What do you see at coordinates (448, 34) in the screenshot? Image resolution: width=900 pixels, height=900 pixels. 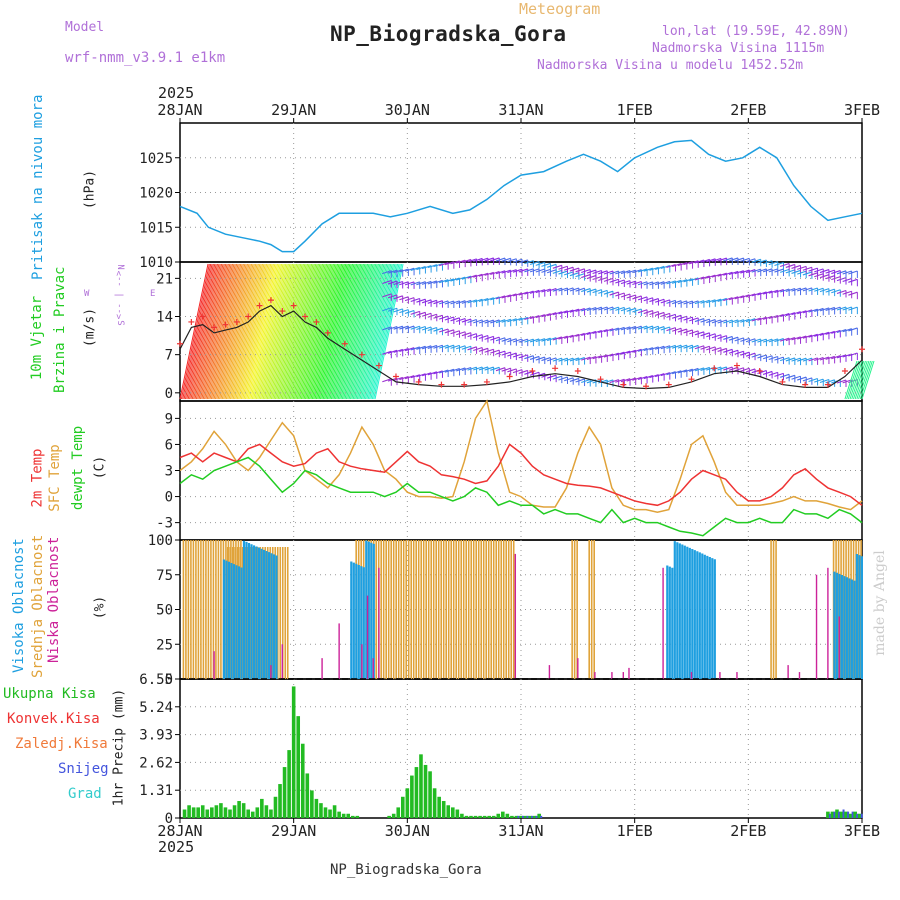 I see `station-title: NP_Biogradska_Gora` at bounding box center [448, 34].